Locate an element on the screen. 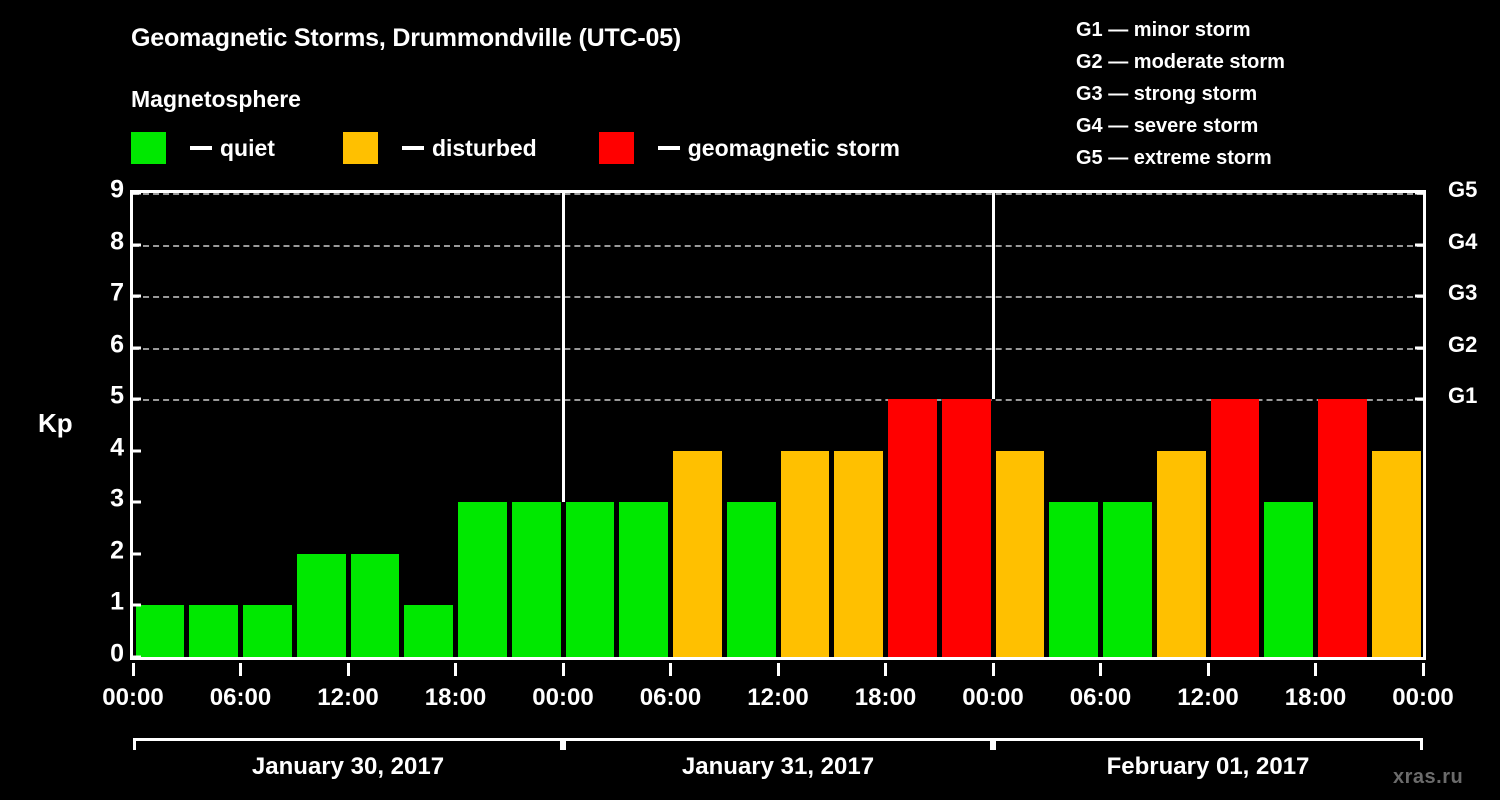  day-label: January 30, 2017 is located at coordinates (348, 766).